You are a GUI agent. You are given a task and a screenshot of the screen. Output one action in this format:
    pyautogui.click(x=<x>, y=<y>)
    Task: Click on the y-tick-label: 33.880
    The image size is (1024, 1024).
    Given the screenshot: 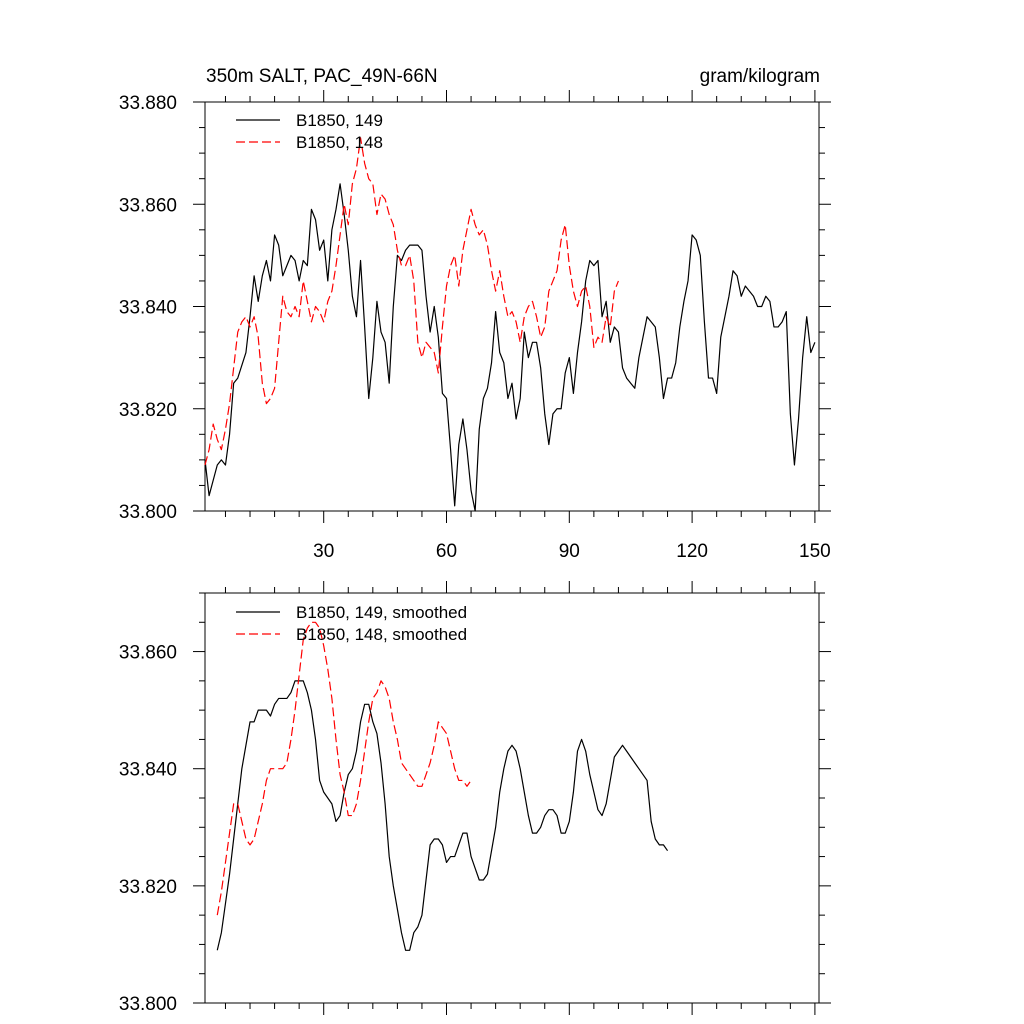 What is the action you would take?
    pyautogui.click(x=148, y=103)
    